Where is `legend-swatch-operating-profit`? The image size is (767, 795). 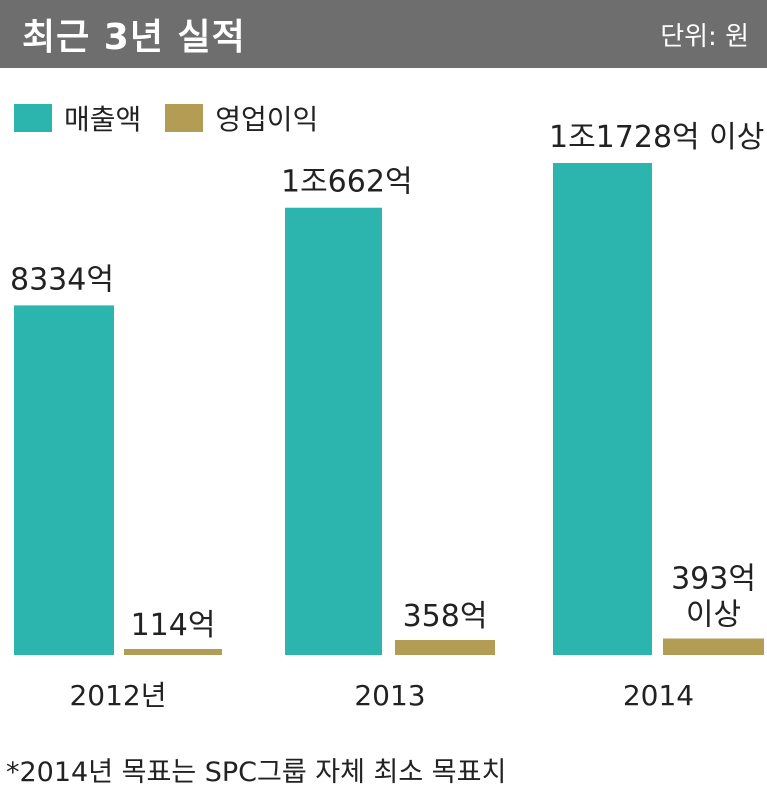
legend-swatch-operating-profit is located at coordinates (184, 118).